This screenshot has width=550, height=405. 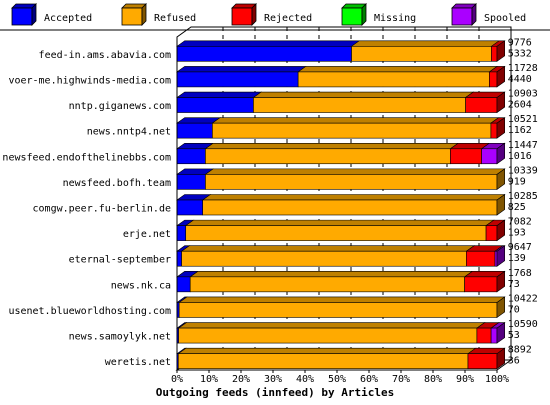 I want to click on accepted-label: 4440, so click(x=520, y=79).